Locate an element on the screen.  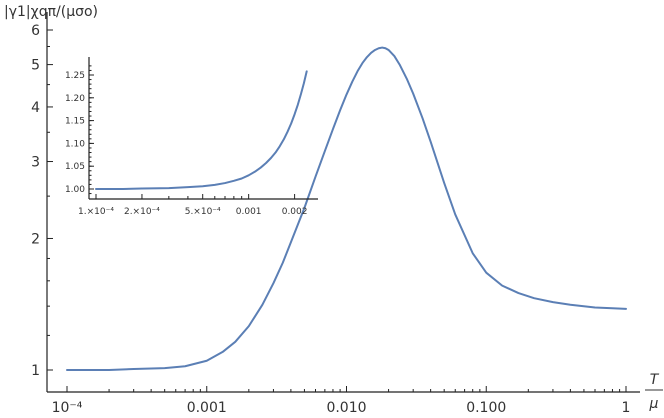
inset-y-tick-label: 1.10 is located at coordinates (75, 144).